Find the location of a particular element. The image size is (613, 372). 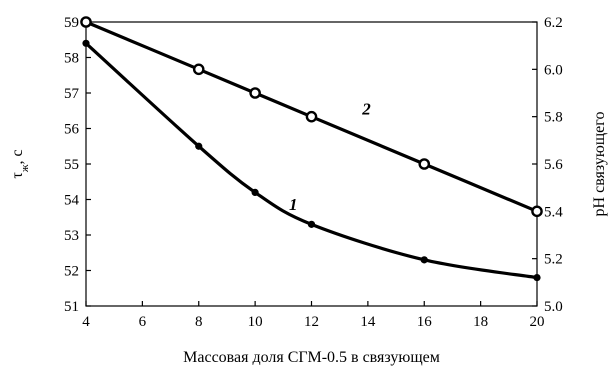

y-axis-left-label: τж, с is located at coordinates (20, 163).